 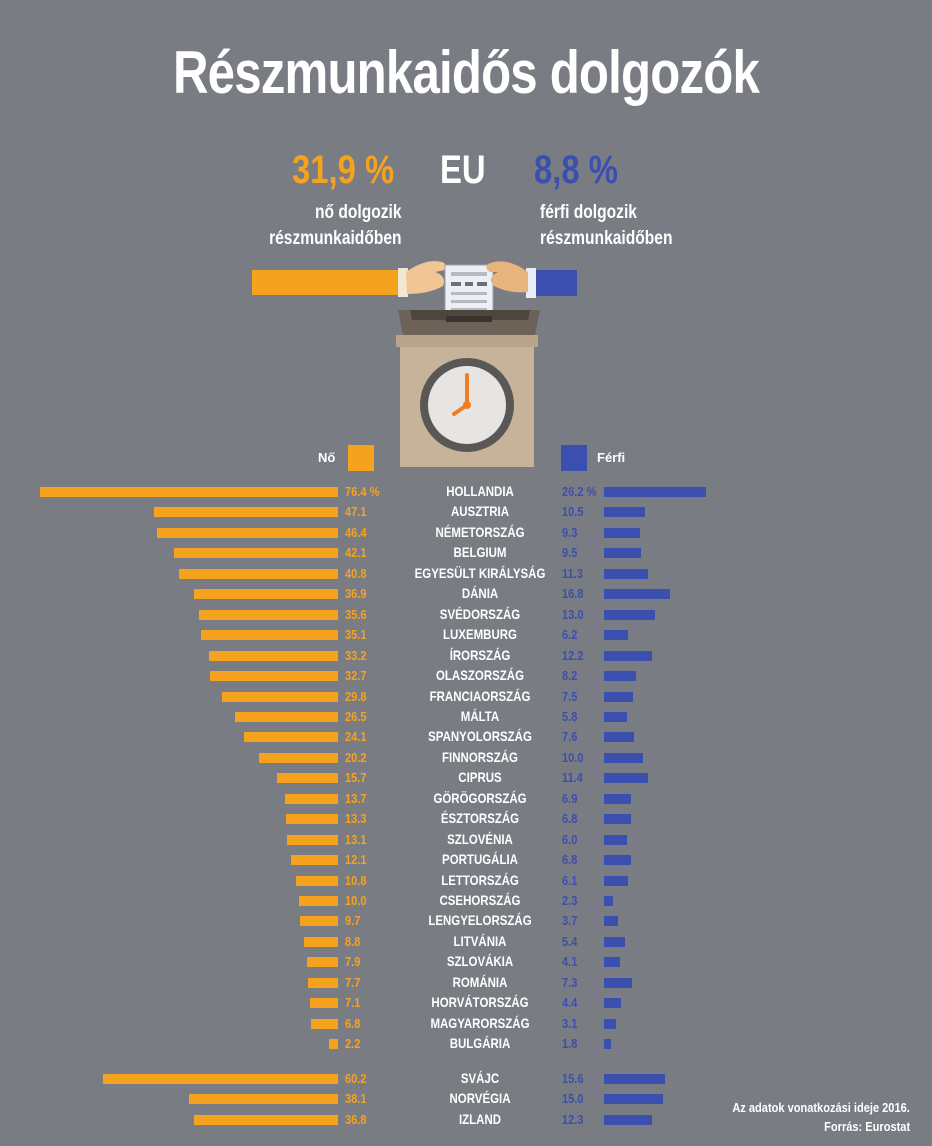 I want to click on value-label-men: 12.2, so click(x=573, y=655).